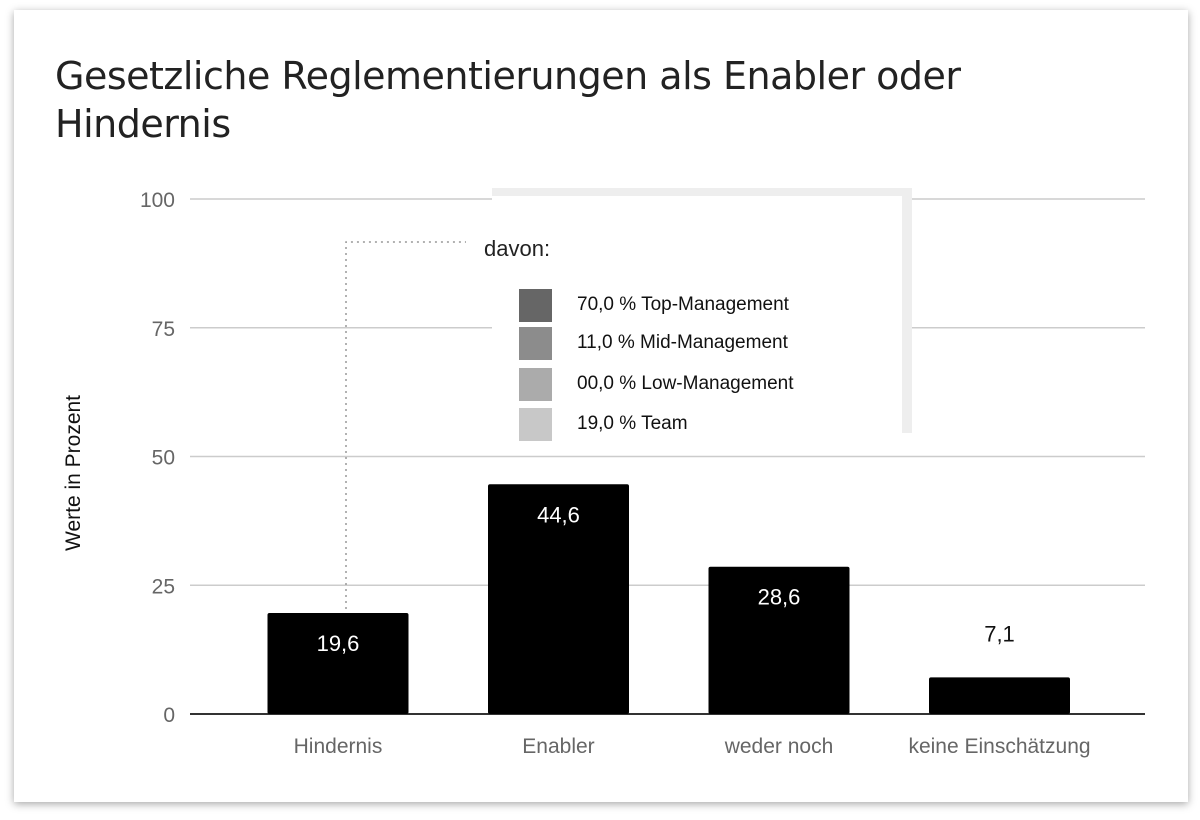 Image resolution: width=1200 pixels, height=820 pixels. What do you see at coordinates (157, 200) in the screenshot?
I see `y-tick-label: 100` at bounding box center [157, 200].